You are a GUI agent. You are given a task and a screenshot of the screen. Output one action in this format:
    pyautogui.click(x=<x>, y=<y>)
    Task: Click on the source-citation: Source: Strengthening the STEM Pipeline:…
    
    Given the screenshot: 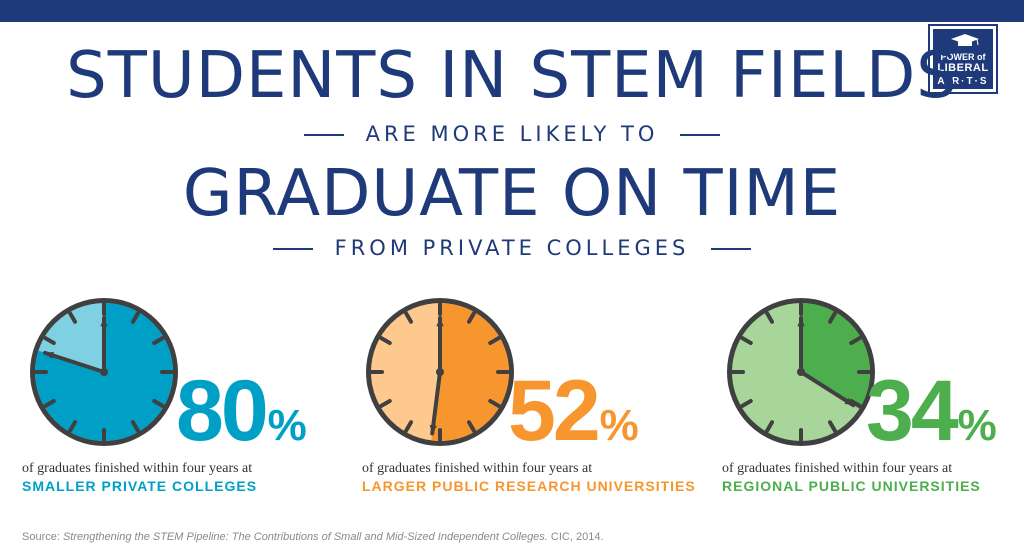 What is the action you would take?
    pyautogui.click(x=313, y=537)
    